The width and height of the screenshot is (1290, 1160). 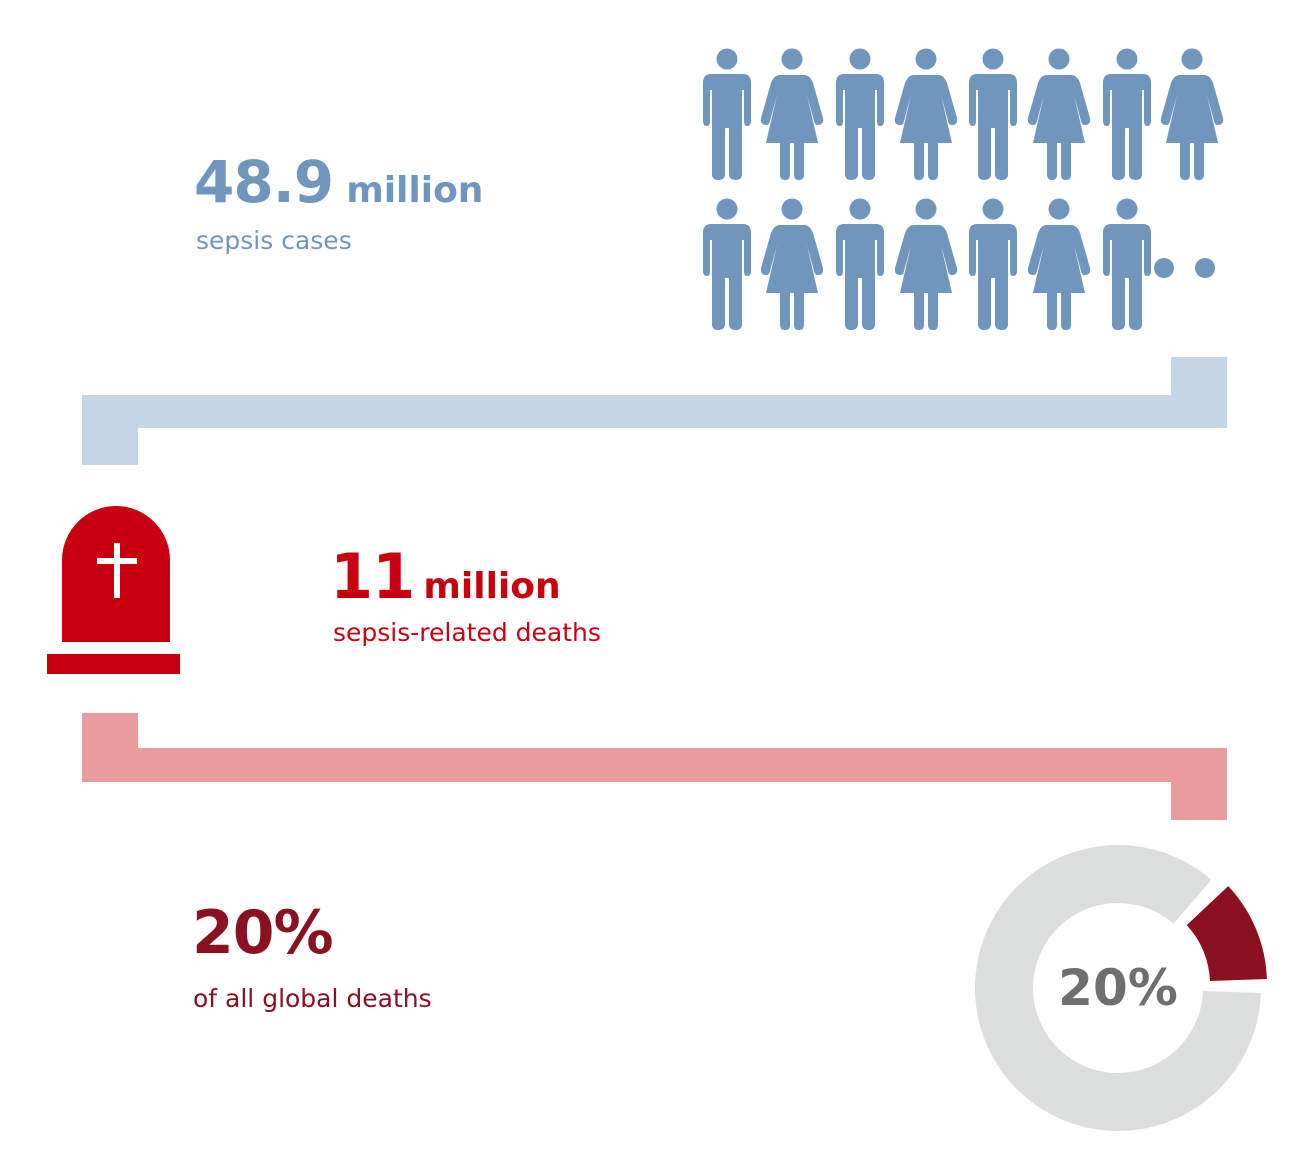 I want to click on deaths-label: sepsis-related deaths, so click(x=467, y=632).